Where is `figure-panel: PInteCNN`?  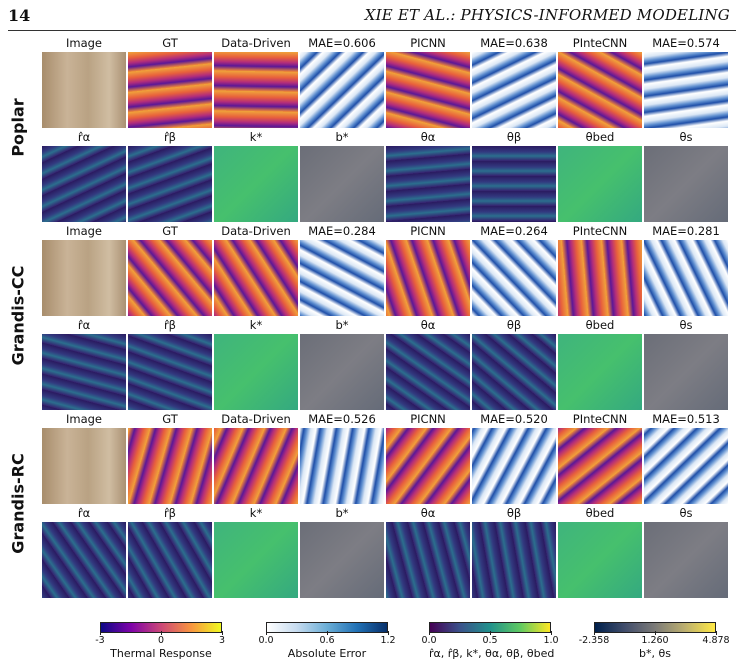 figure-panel: PInteCNN is located at coordinates (600, 457).